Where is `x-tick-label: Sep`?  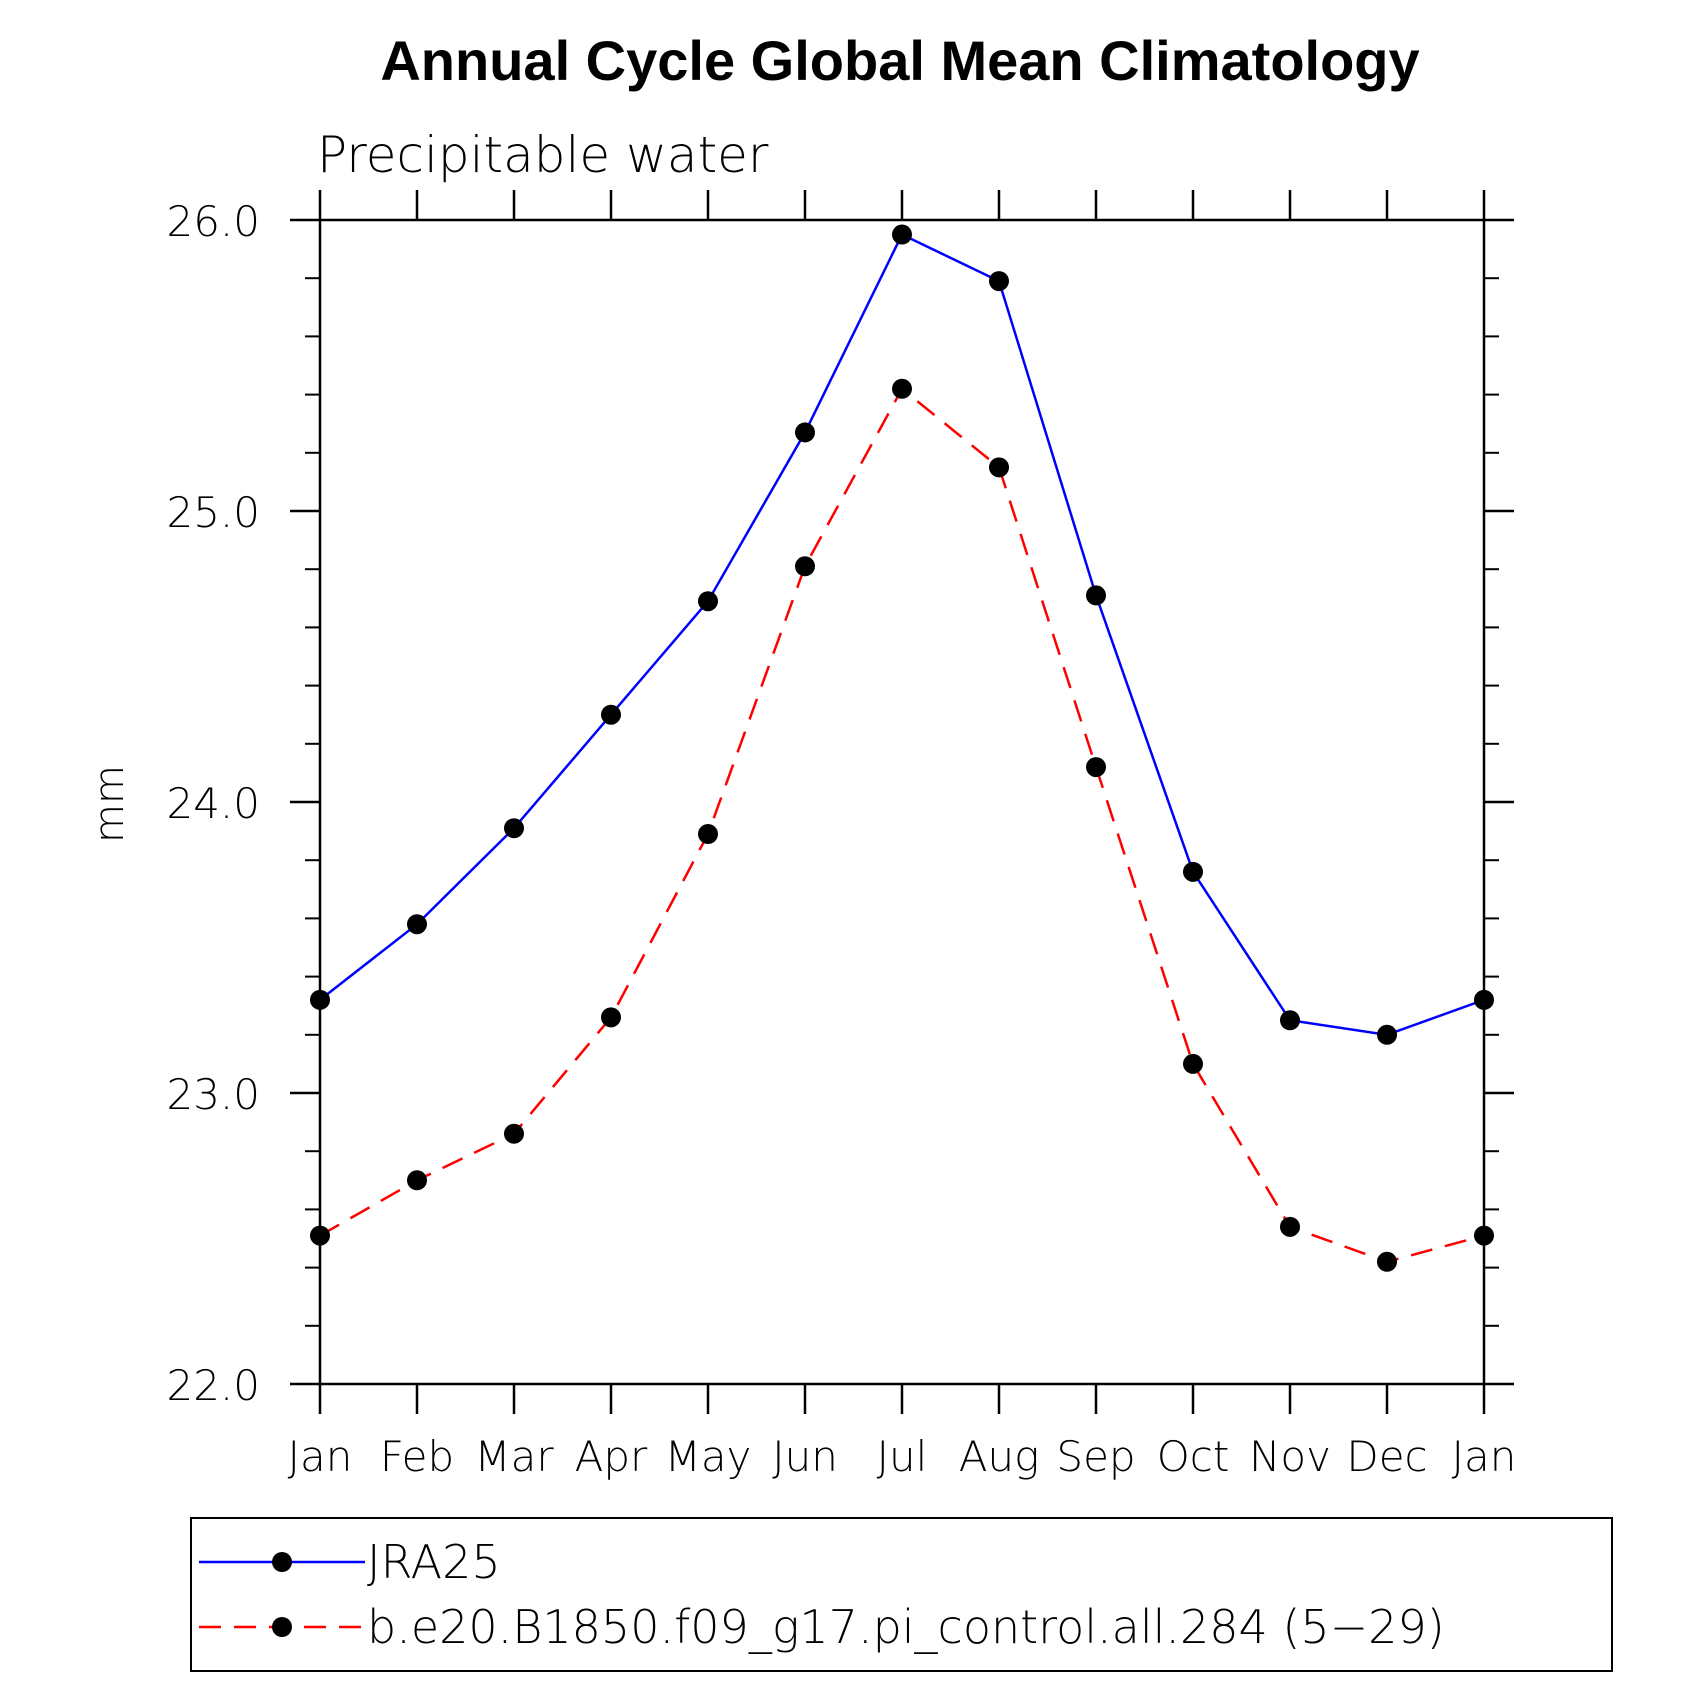 x-tick-label: Sep is located at coordinates (1095, 1456).